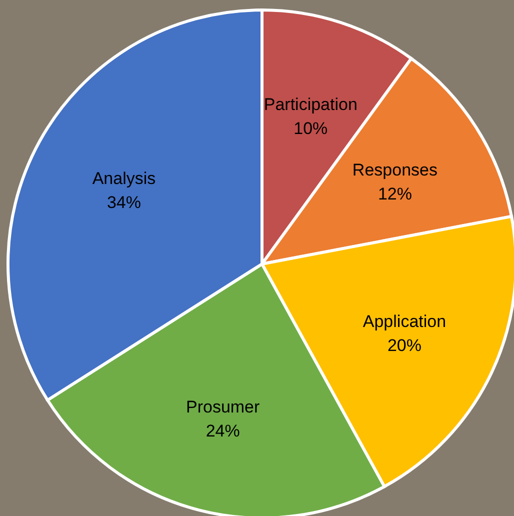  I want to click on data-label: 24%, so click(223, 431).